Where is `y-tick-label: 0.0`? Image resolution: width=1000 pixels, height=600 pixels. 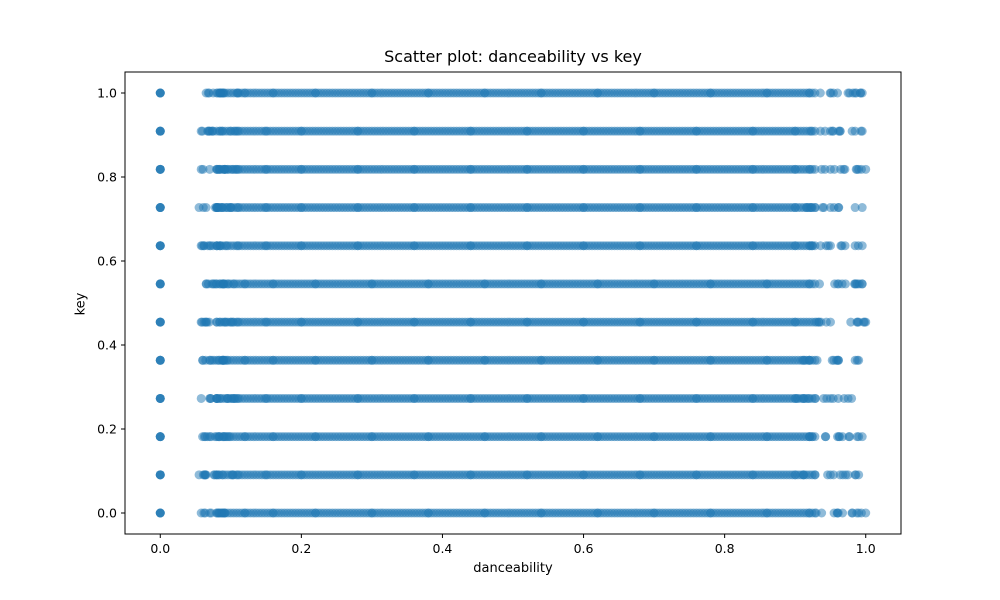
y-tick-label: 0.0 is located at coordinates (107, 513).